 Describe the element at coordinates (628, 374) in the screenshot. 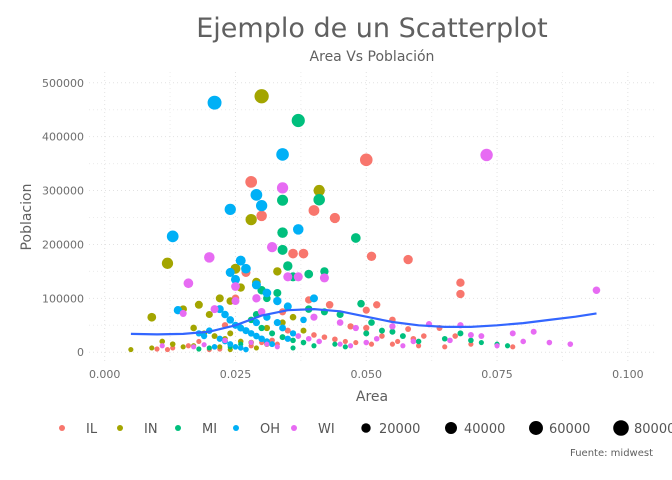

I see `x-tick-label: 0.100` at that location.